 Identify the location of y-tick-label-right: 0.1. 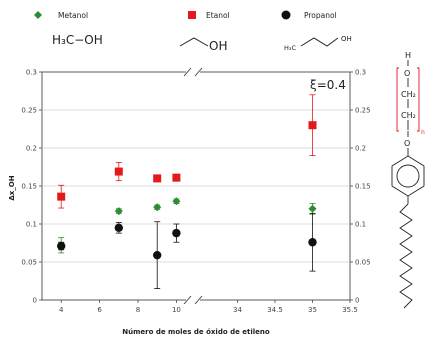
(360, 225).